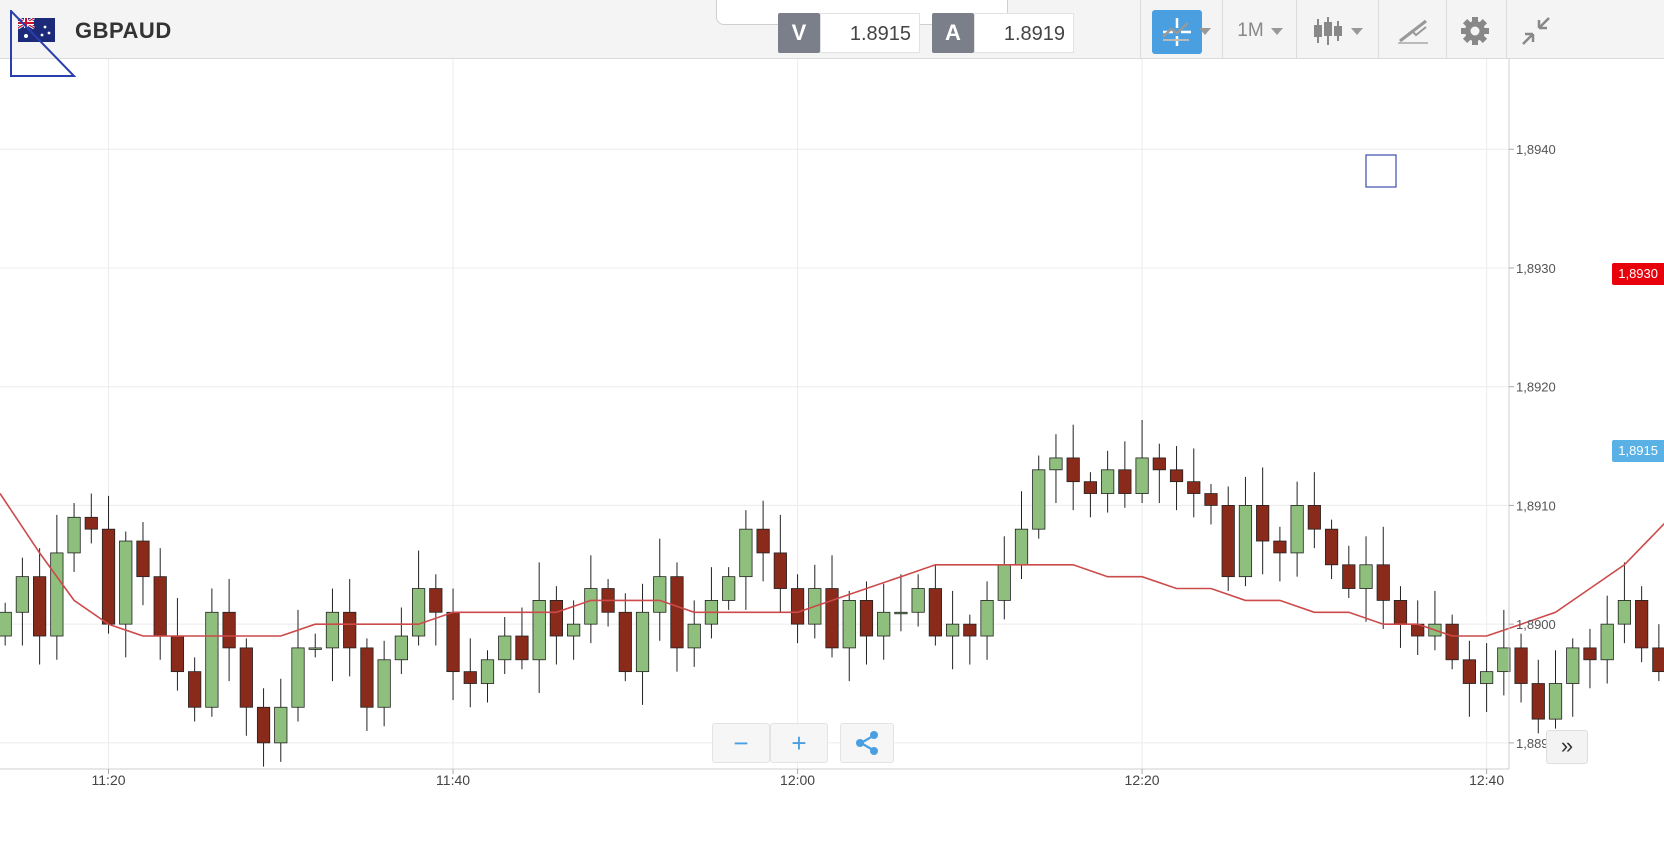  What do you see at coordinates (870, 33) in the screenshot?
I see `sell-price: 1.8915` at bounding box center [870, 33].